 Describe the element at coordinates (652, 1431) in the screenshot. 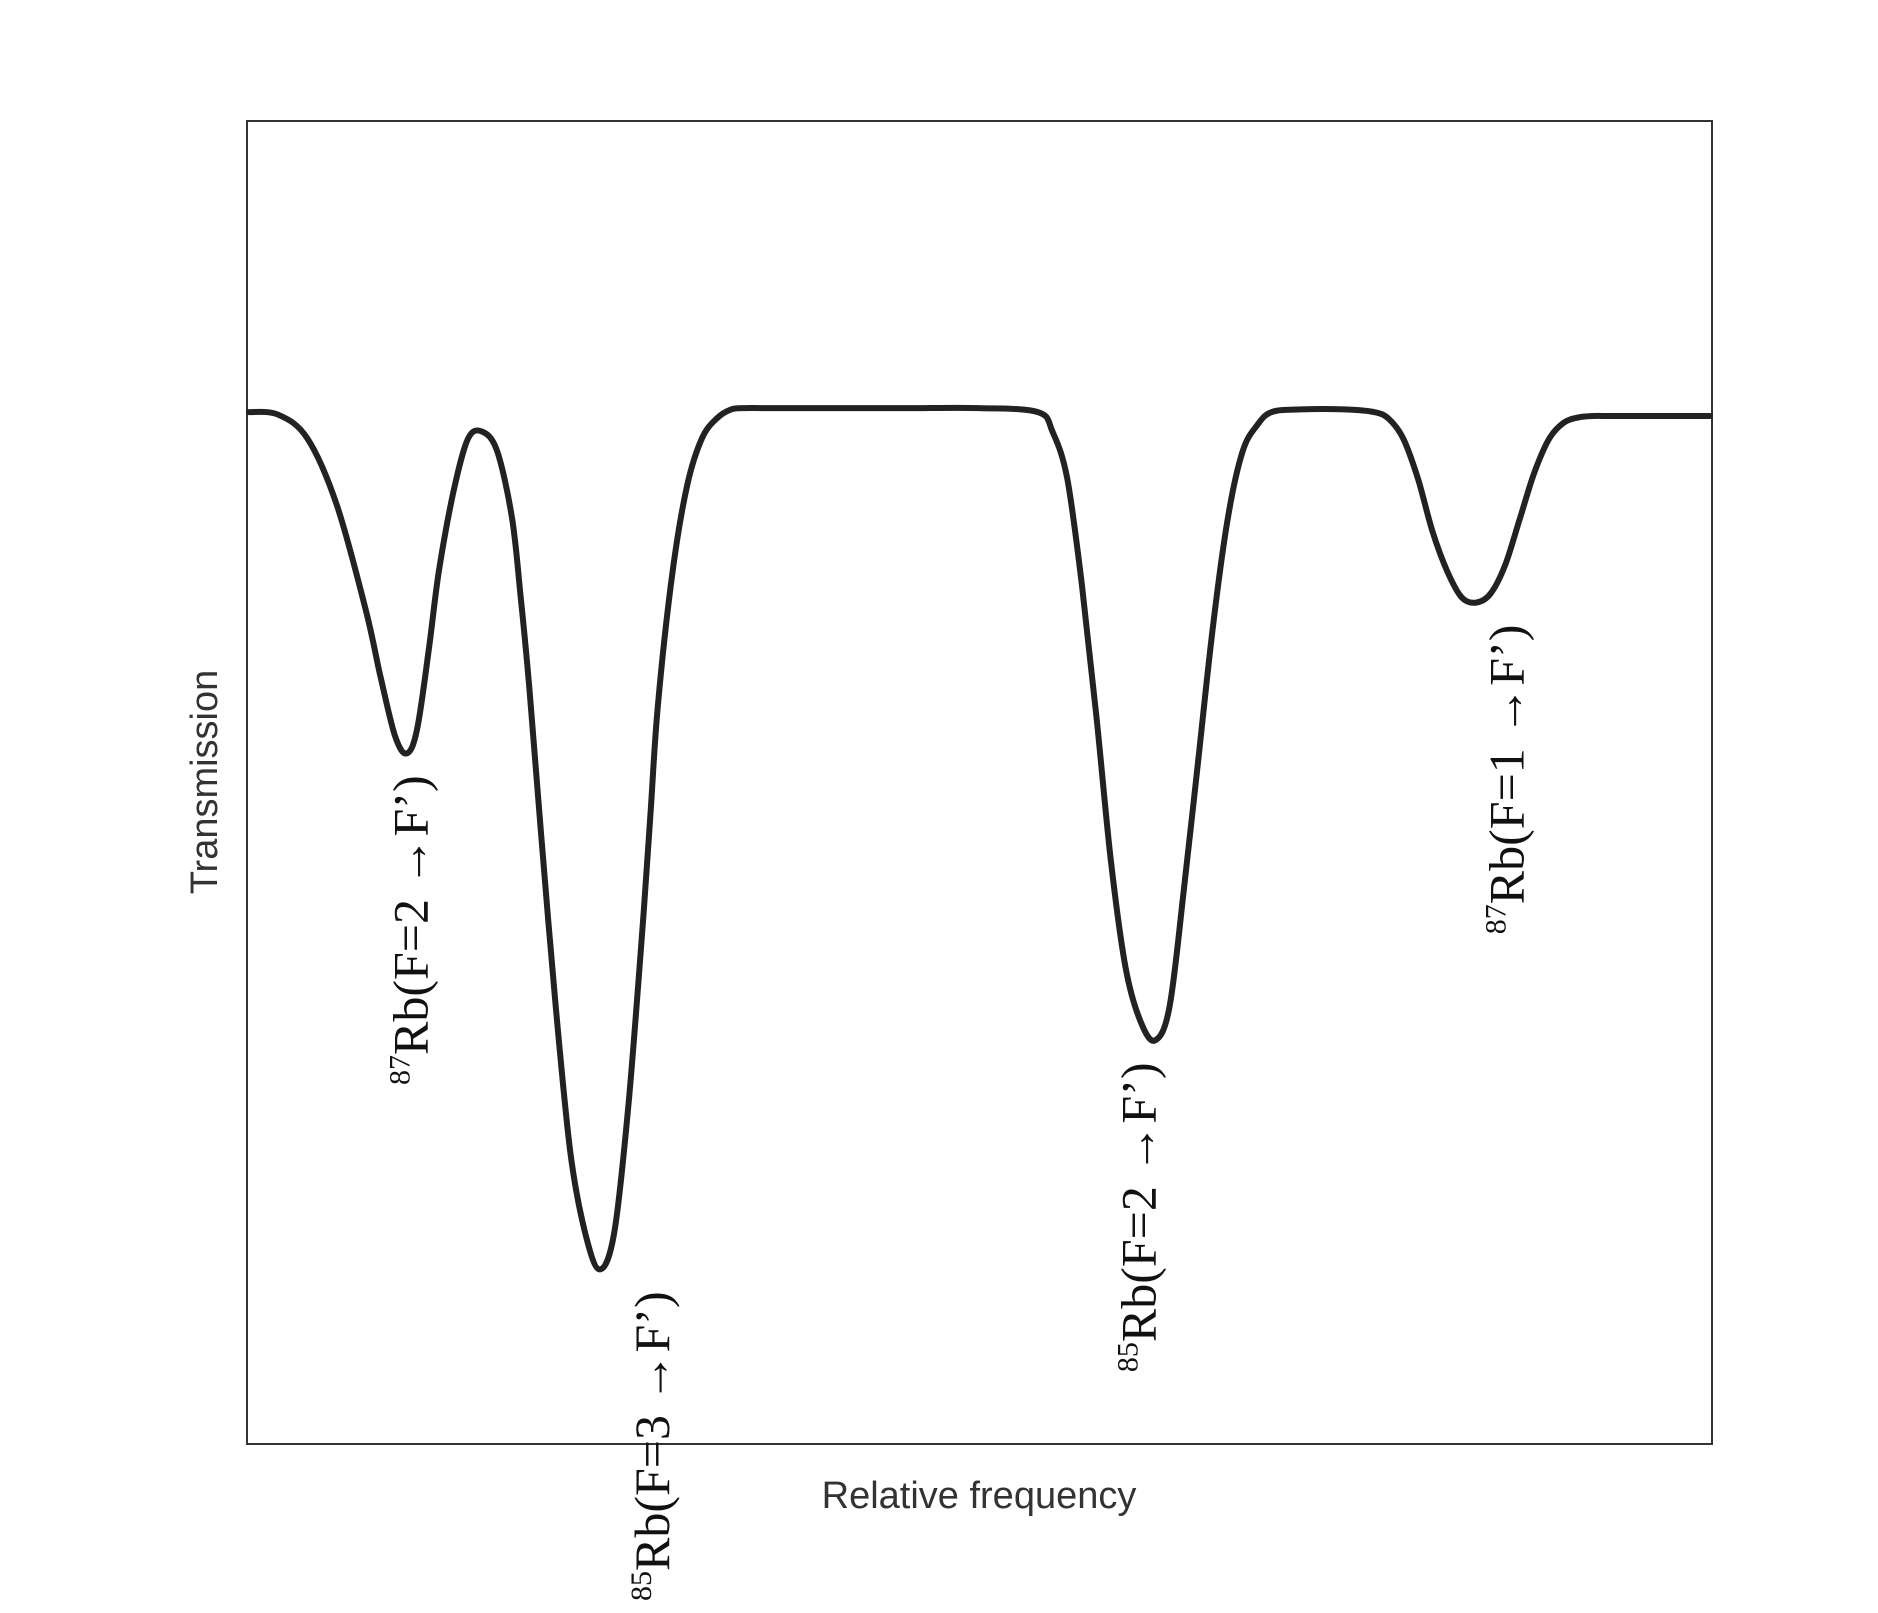

I see `peak-label-text: Rb(F=3 →F’)` at that location.